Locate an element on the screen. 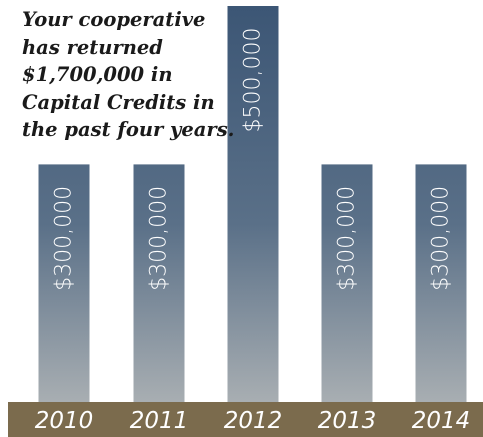  bar-2013 is located at coordinates (347, 283).